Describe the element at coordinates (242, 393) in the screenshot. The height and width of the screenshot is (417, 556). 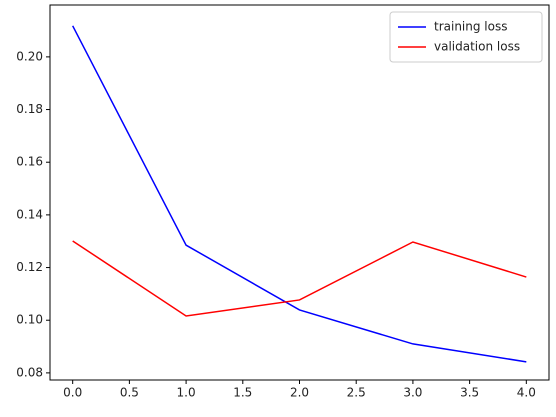
I see `x-tick-label: 1.5` at that location.